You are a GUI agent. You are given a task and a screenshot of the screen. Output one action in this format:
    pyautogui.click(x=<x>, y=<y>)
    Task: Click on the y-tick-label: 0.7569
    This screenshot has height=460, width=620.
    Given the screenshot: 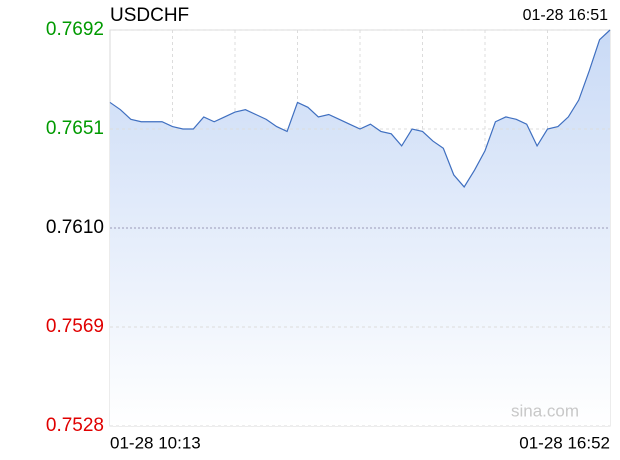 What is the action you would take?
    pyautogui.click(x=75, y=326)
    